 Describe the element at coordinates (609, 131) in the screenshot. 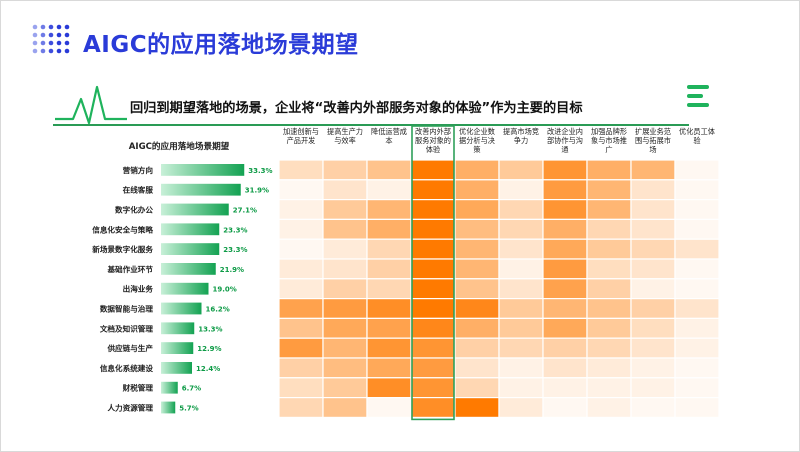

I see `column-header-line: 加强品牌形` at that location.